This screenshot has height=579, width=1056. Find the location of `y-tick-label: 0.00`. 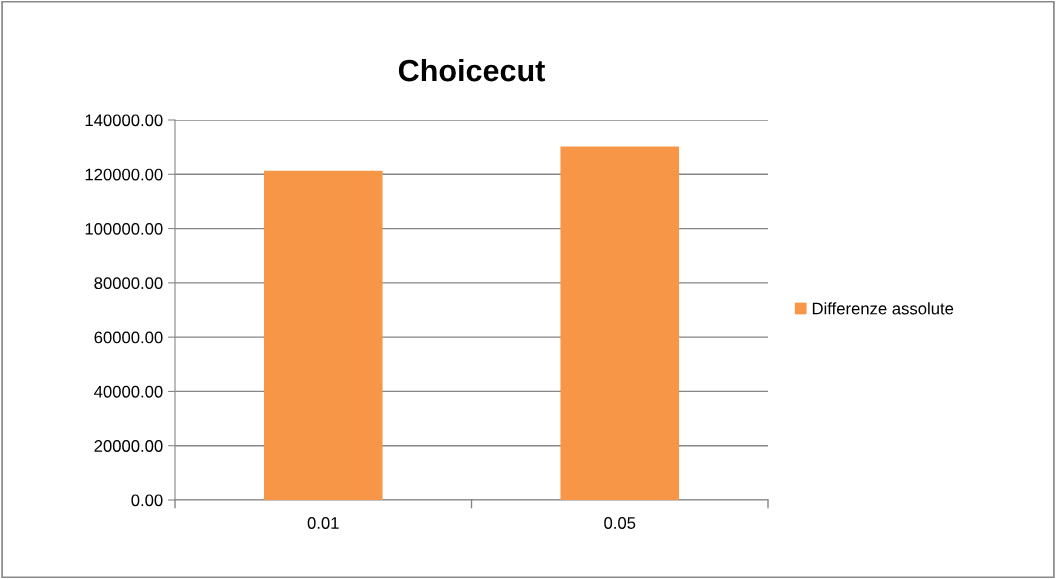

y-tick-label: 0.00 is located at coordinates (147, 500).